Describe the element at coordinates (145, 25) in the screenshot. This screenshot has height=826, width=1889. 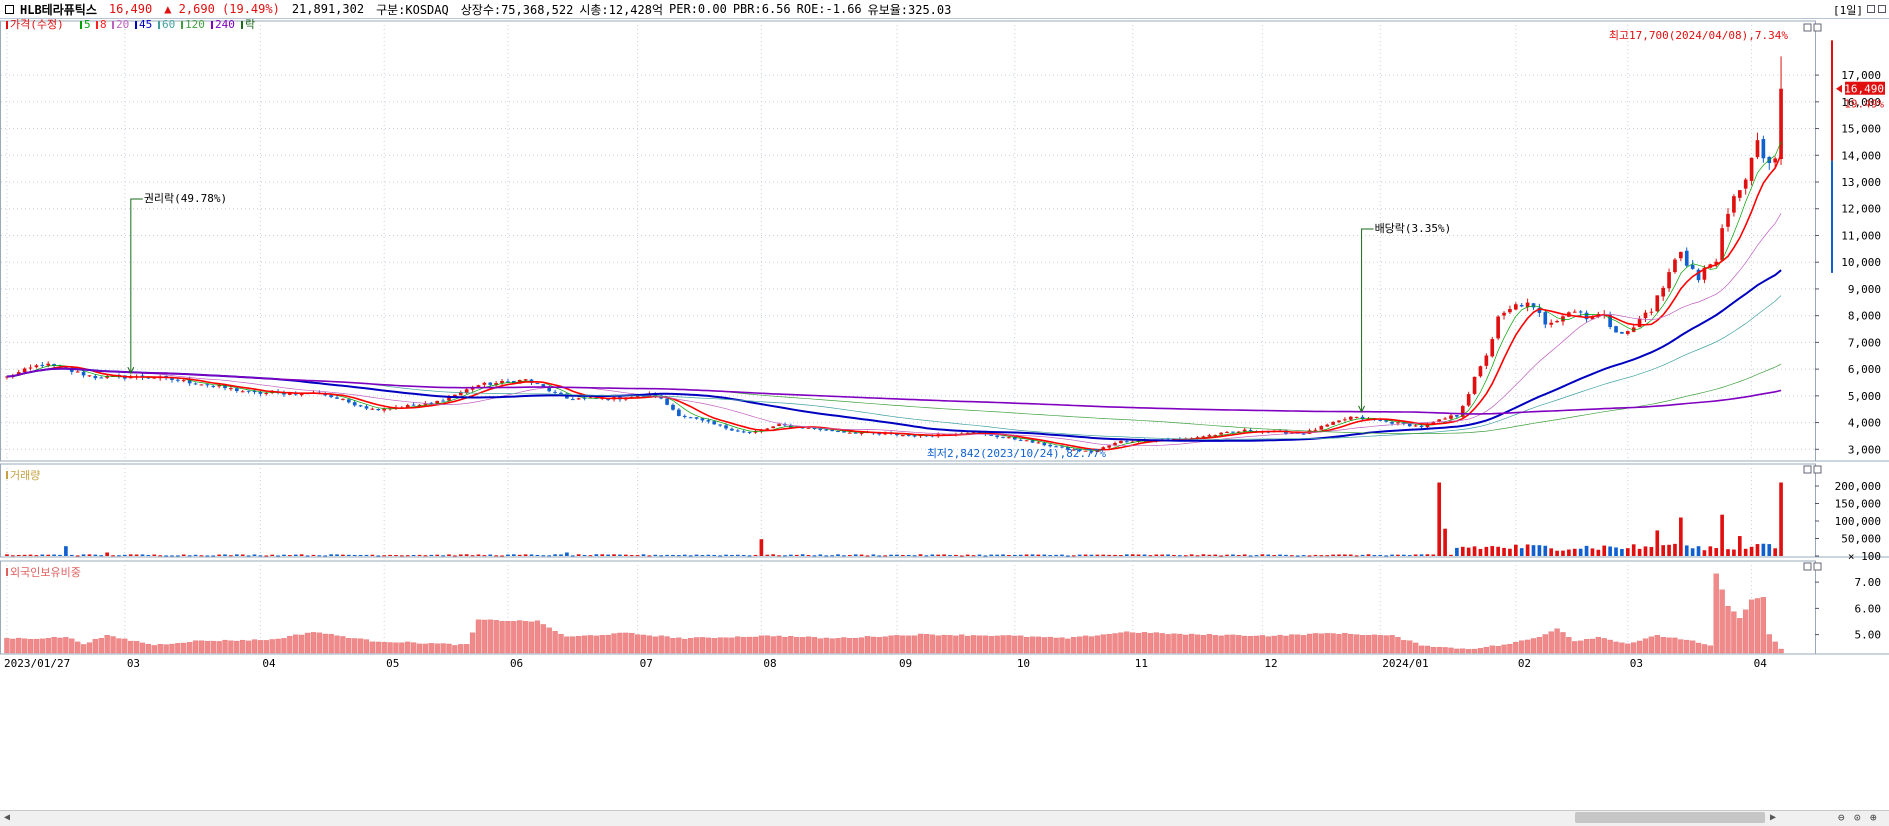
I see `legend-ma-45: 45` at that location.